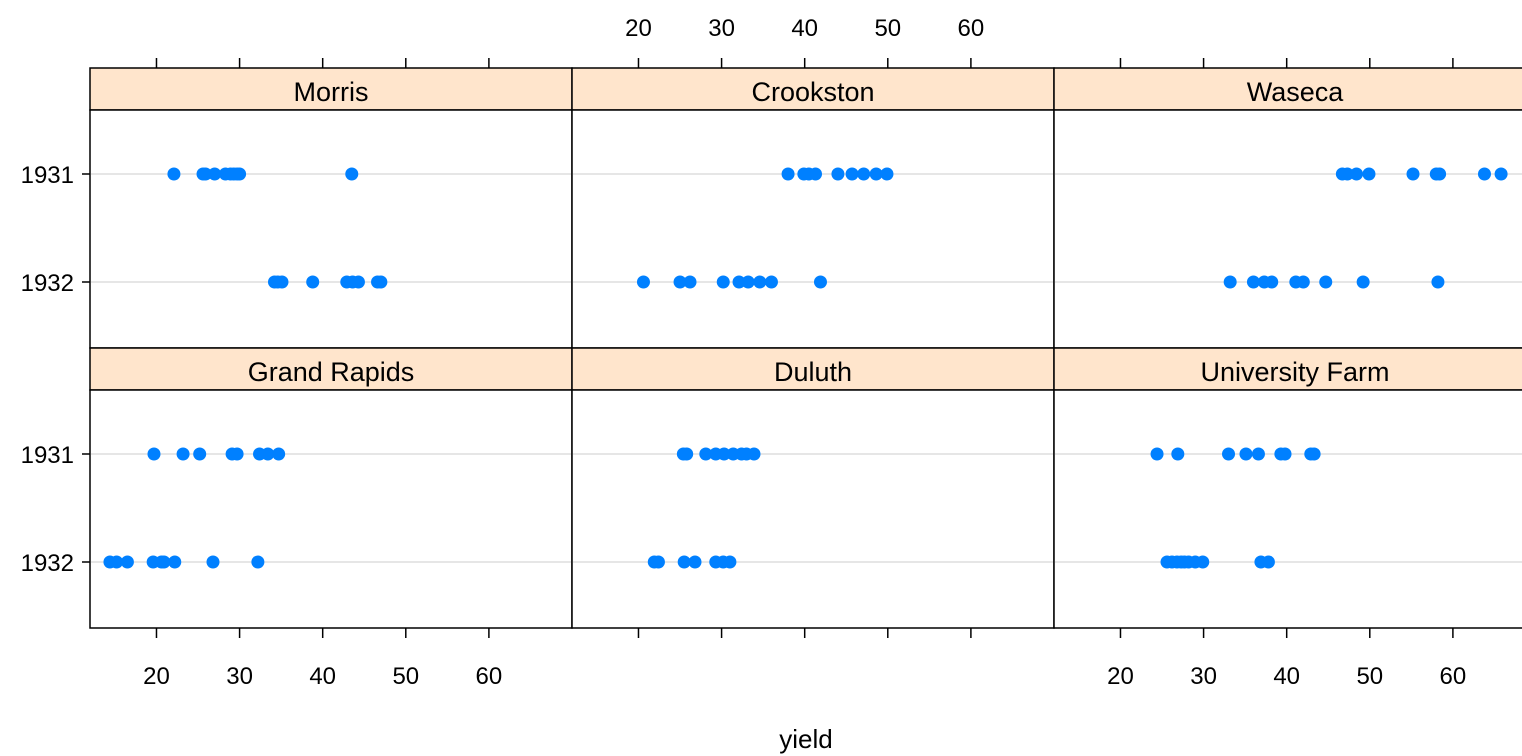 The image size is (1522, 756). What do you see at coordinates (331, 92) in the screenshot?
I see `panel-strip-label: Morris` at bounding box center [331, 92].